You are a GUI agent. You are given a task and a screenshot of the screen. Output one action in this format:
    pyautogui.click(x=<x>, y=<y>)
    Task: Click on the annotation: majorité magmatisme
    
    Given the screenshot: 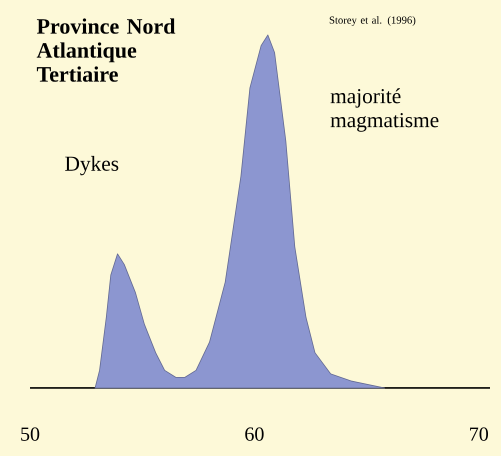 What is the action you would take?
    pyautogui.click(x=384, y=110)
    